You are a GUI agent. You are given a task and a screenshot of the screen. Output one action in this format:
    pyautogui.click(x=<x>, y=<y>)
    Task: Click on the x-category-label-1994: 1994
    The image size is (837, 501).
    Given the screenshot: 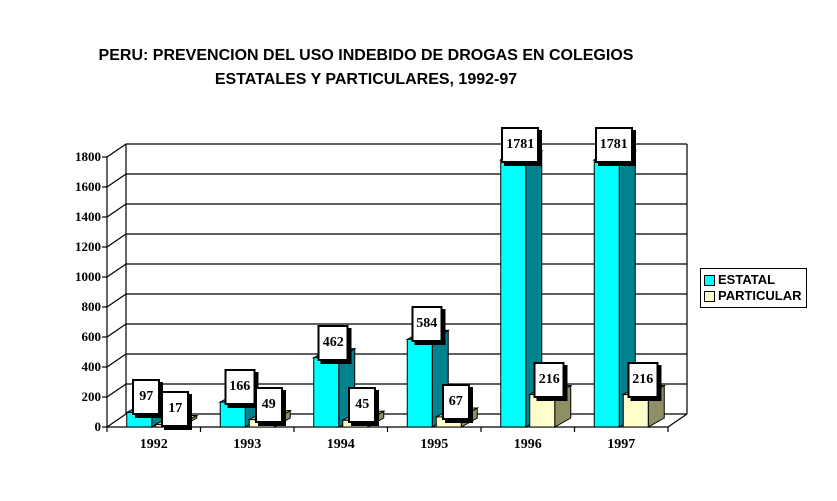 What is the action you would take?
    pyautogui.click(x=340, y=444)
    